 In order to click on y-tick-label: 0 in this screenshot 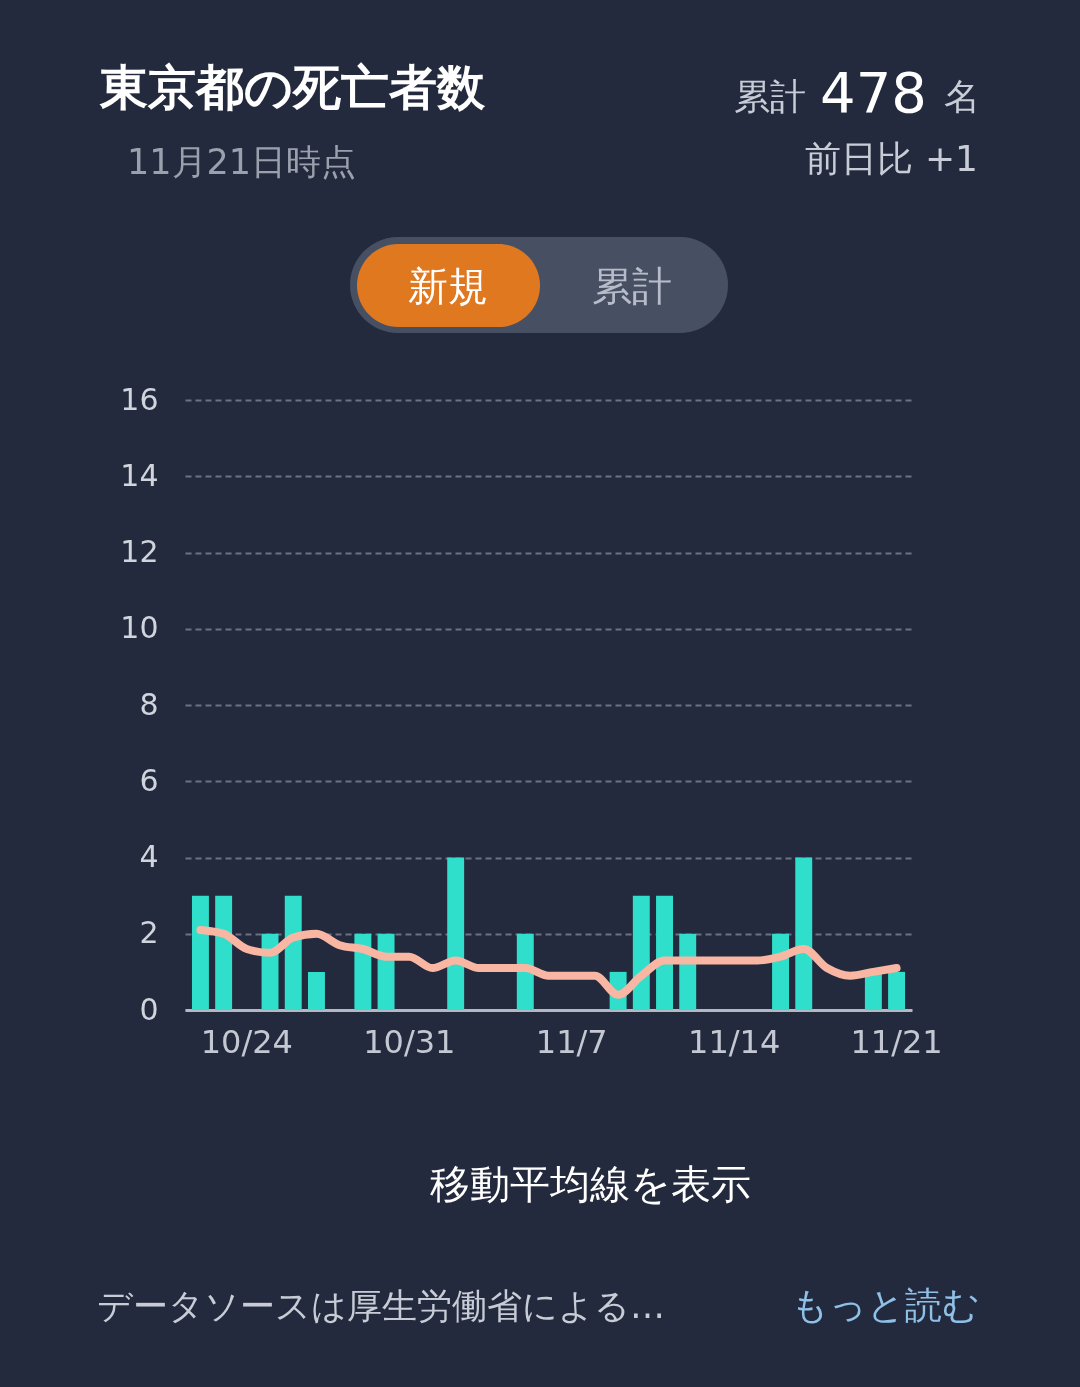, I will do `click(149, 1009)`.